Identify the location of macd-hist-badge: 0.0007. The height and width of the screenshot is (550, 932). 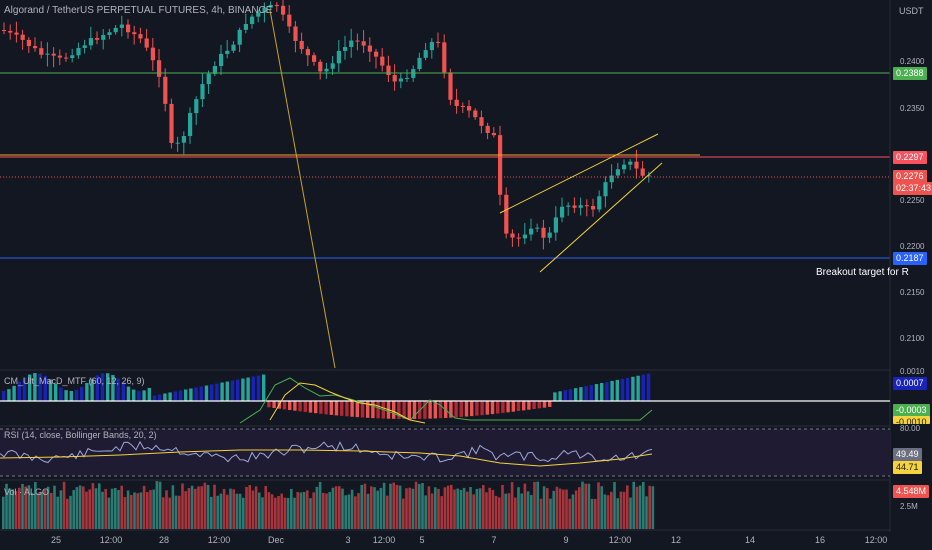
(910, 383).